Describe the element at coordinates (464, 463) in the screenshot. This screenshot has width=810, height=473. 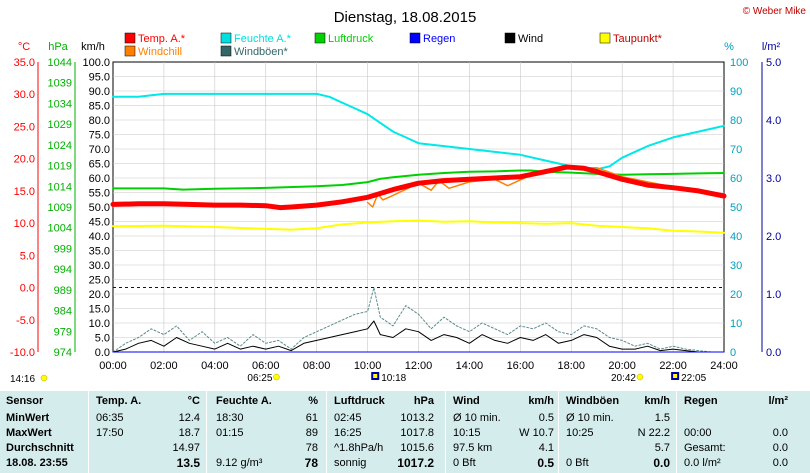
I see `stats-cell-w-lbl: 0 Bft` at that location.